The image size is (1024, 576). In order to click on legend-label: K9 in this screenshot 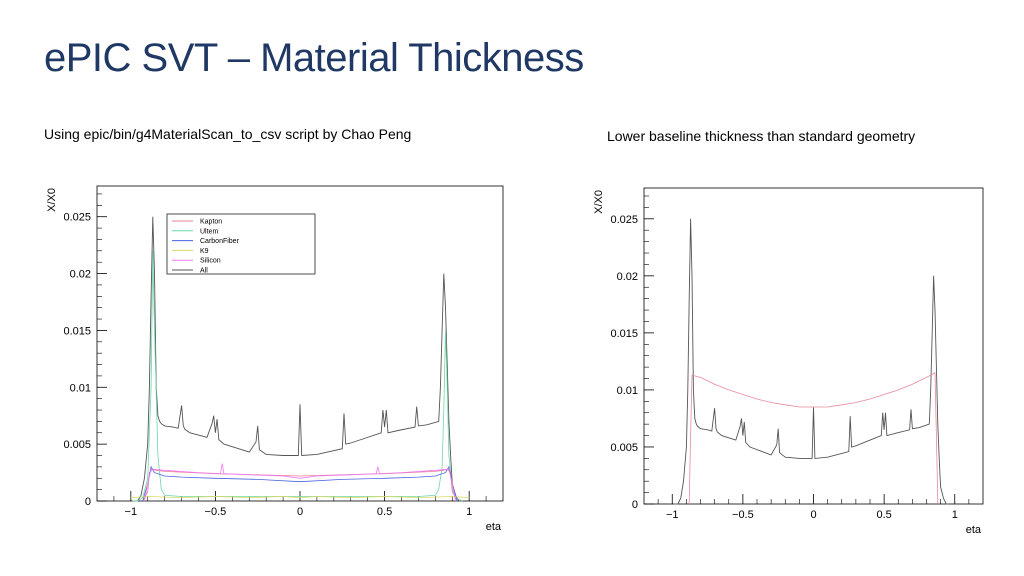, I will do `click(204, 251)`.